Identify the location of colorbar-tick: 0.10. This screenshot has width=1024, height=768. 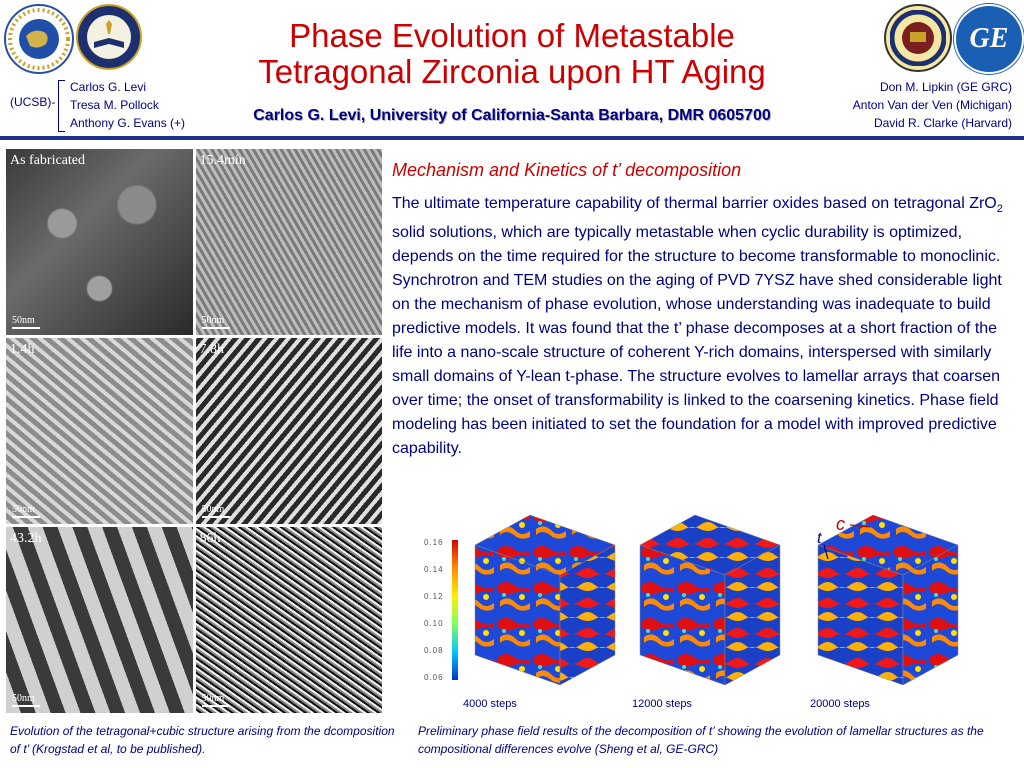
(434, 623).